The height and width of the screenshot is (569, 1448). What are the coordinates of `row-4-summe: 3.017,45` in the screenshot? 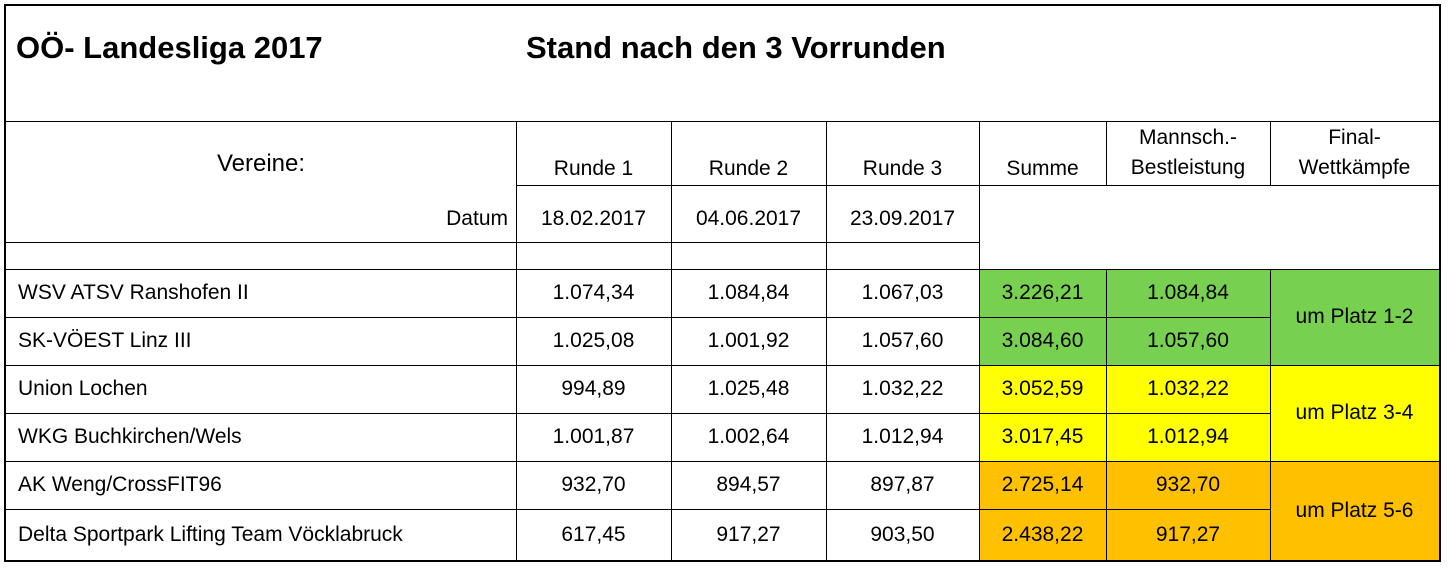 It's located at (1042, 437).